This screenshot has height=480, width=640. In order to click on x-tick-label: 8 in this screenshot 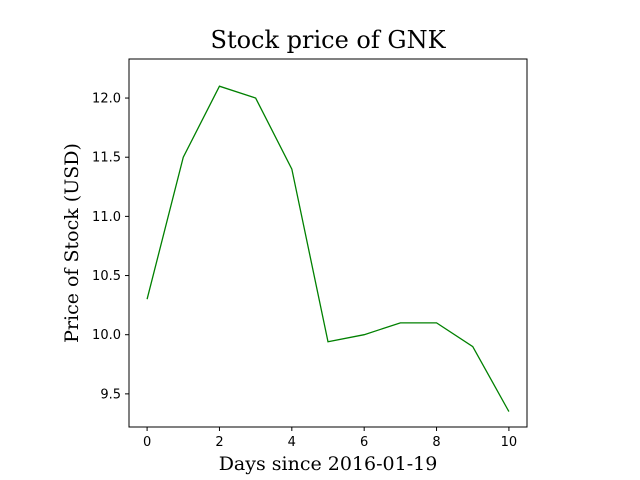, I will do `click(436, 442)`.